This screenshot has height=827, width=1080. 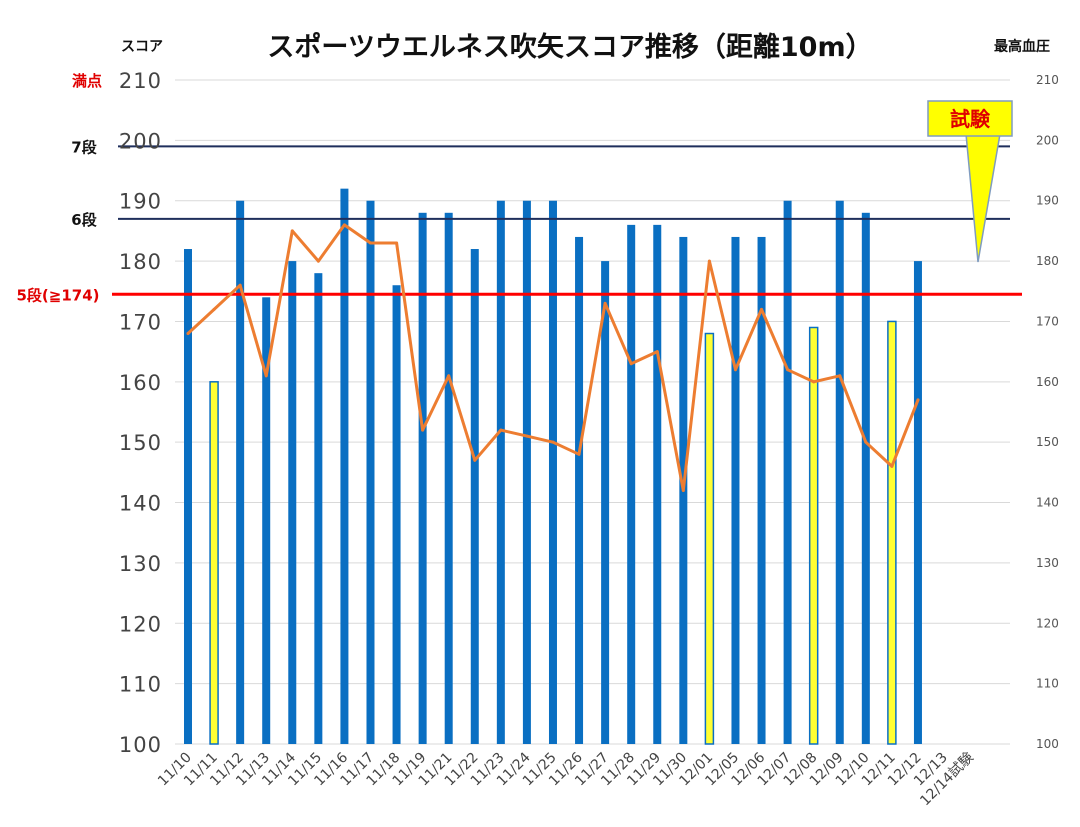 I want to click on reference-label: 5段(≧174), so click(x=57, y=295).